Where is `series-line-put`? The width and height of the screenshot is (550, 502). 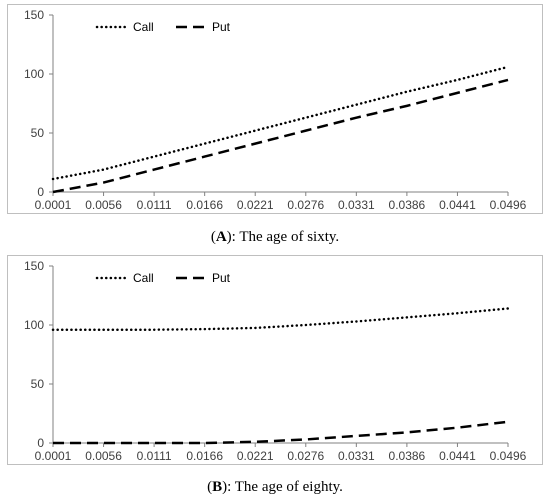
series-line-put is located at coordinates (281, 432).